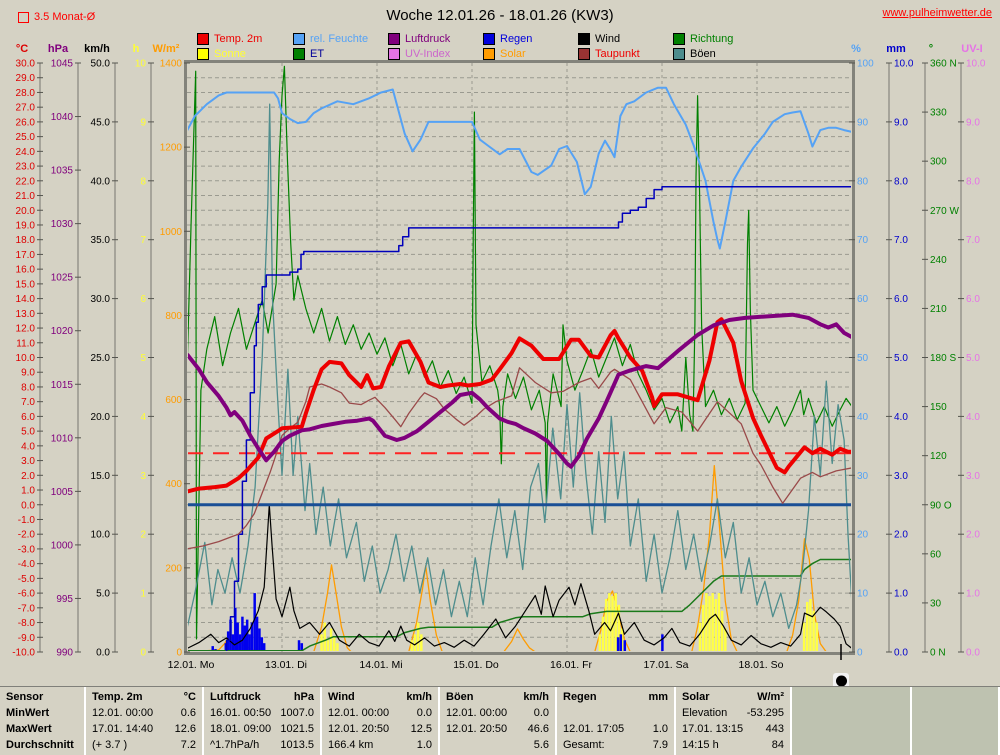 The image size is (1000, 755). Describe the element at coordinates (143, 535) in the screenshot. I see `axis-tick-label-sonne: 2` at that location.